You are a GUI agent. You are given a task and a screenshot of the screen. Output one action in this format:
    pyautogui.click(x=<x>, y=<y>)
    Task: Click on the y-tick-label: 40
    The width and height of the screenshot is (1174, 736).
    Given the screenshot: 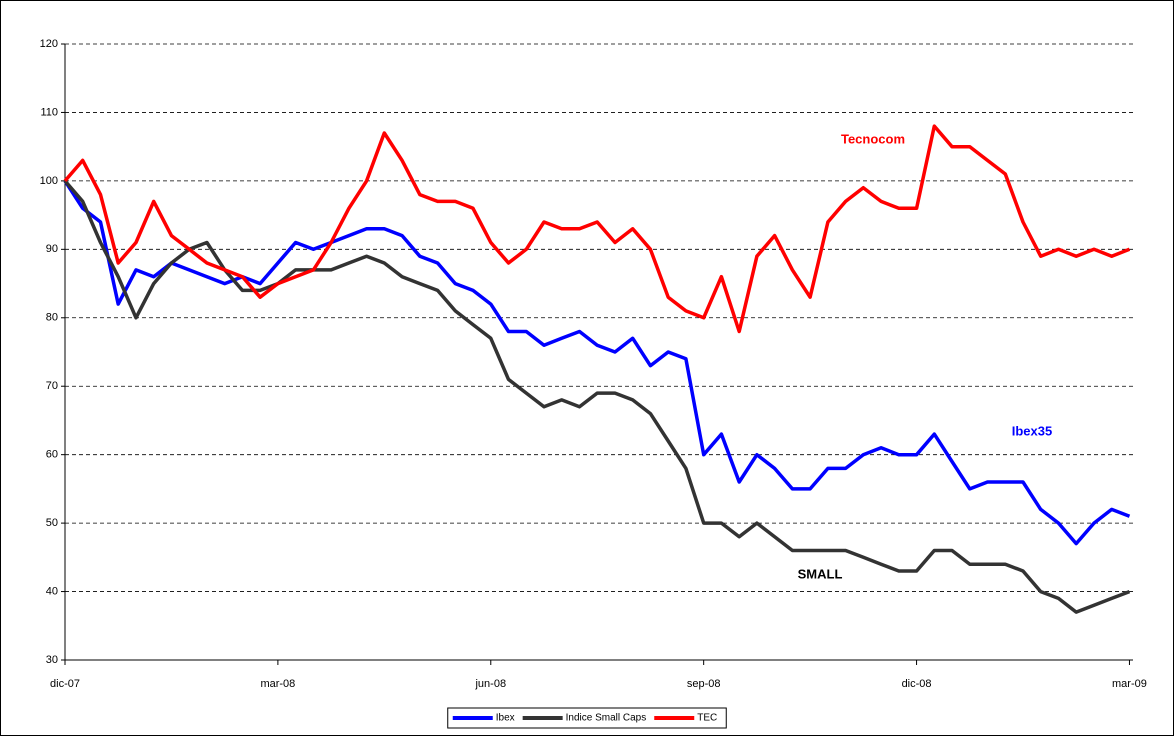 What is the action you would take?
    pyautogui.click(x=52, y=591)
    